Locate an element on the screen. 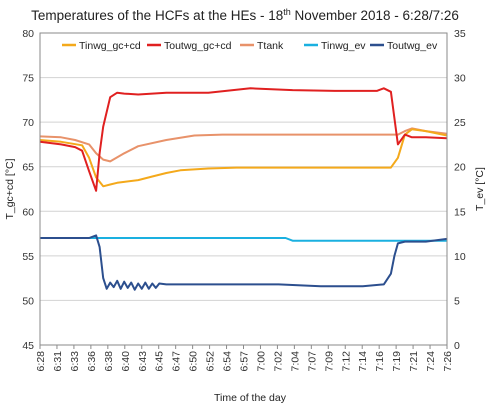  y-axis-right-ticks: 0 5 10 15 20 25 30 35 is located at coordinates (460, 190).